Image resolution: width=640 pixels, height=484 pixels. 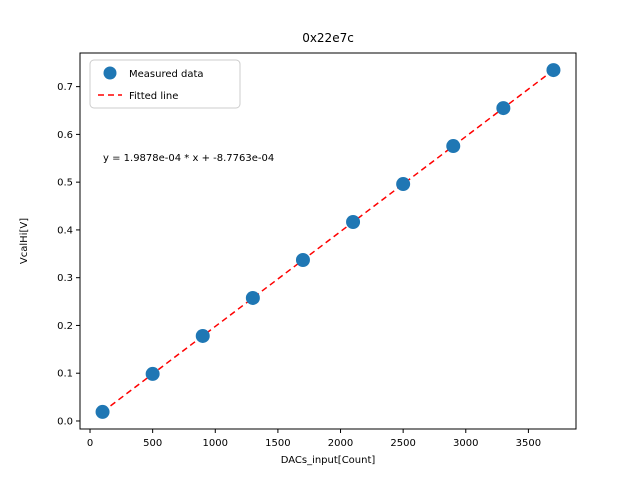 I want to click on legend-measured-marker-icon, so click(x=110, y=73).